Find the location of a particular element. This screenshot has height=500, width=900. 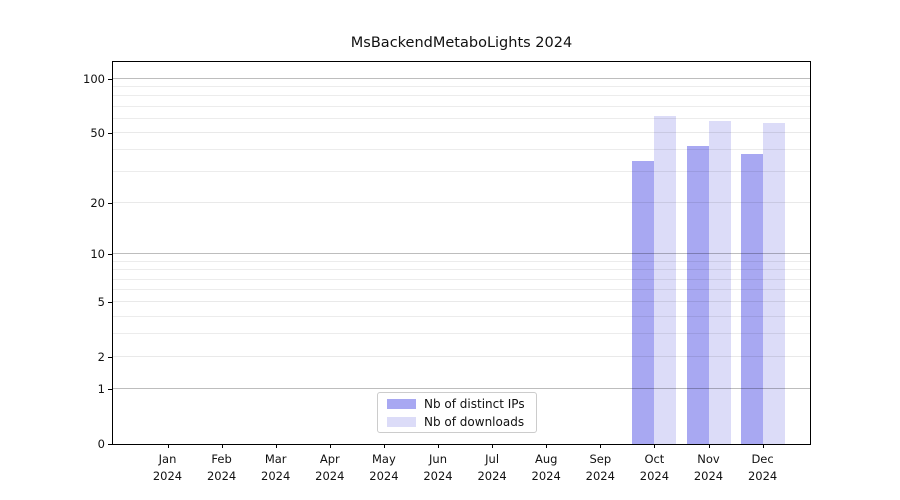

x-tick-label-mar: Mar 2024 is located at coordinates (276, 467).